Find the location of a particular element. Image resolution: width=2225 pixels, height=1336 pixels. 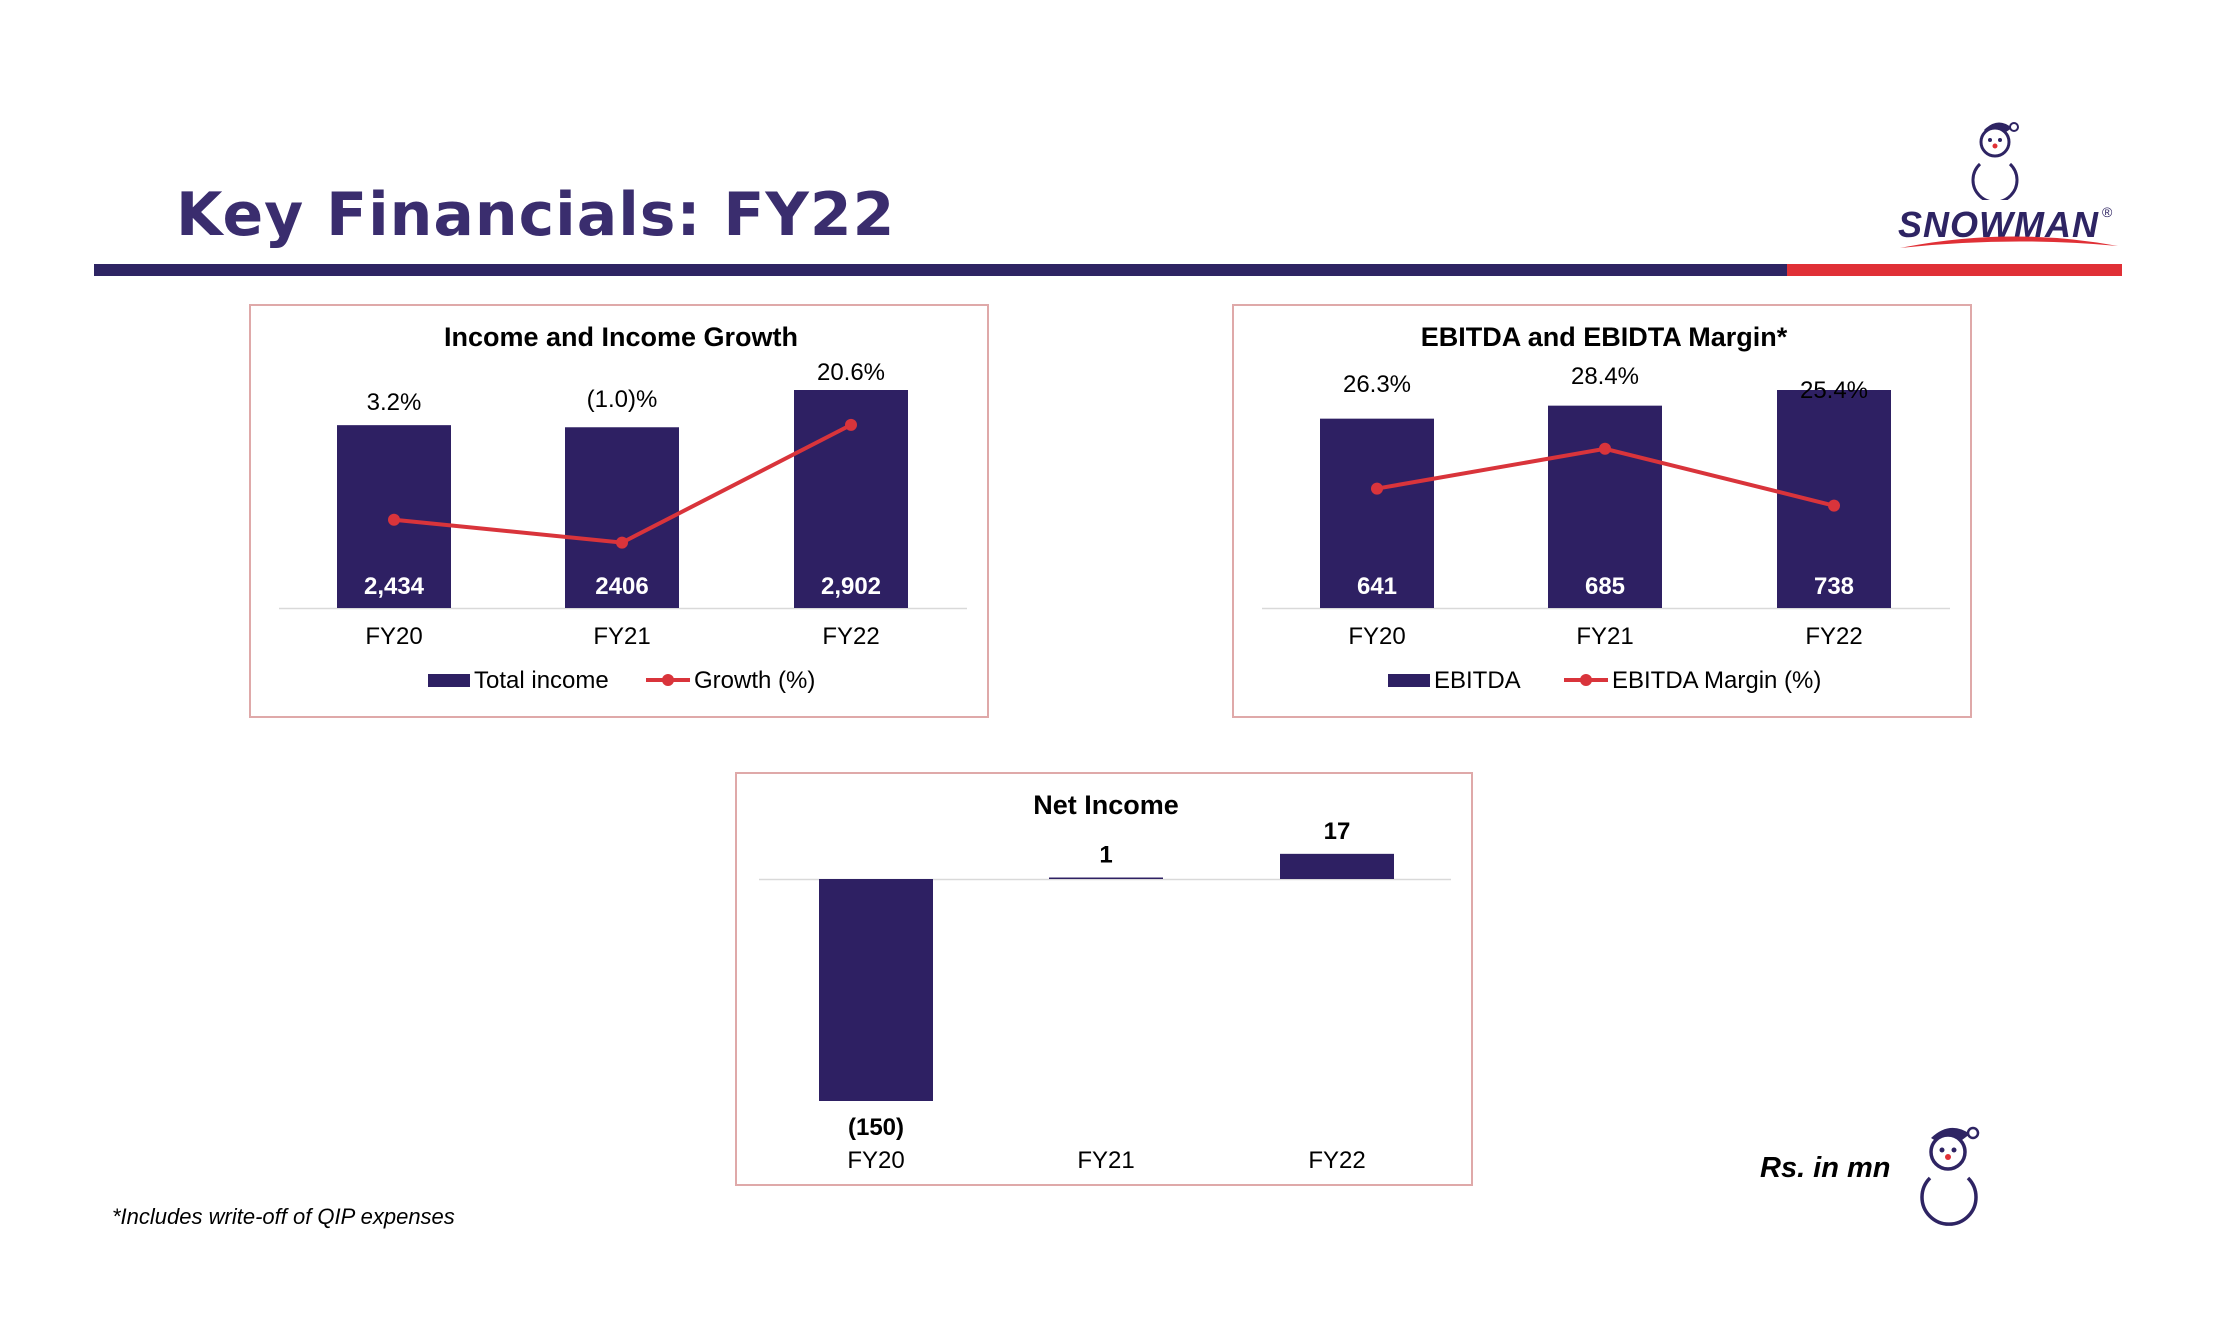

ebitda-legend-bar-label: EBITDA is located at coordinates (1477, 680).